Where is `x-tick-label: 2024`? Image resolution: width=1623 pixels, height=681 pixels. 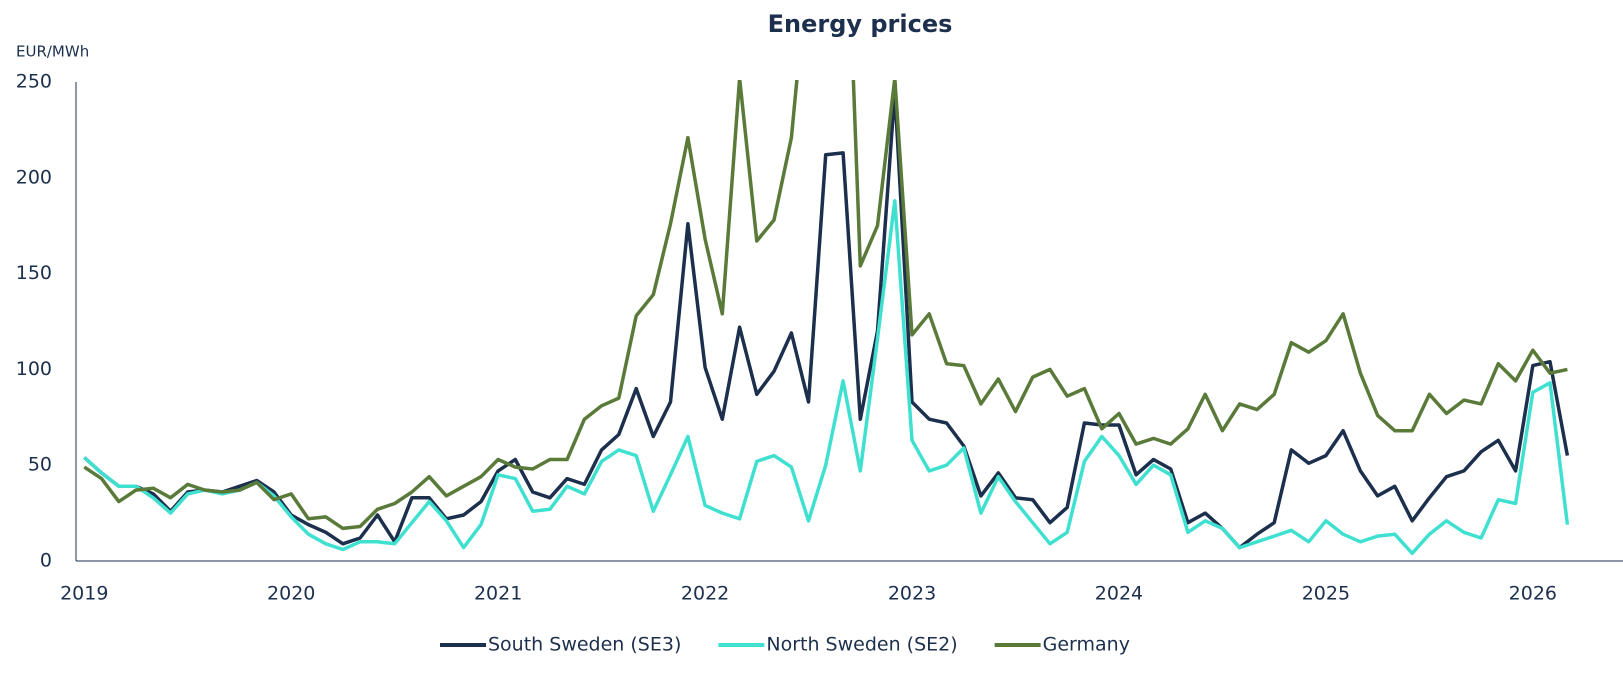
x-tick-label: 2024 is located at coordinates (1119, 594).